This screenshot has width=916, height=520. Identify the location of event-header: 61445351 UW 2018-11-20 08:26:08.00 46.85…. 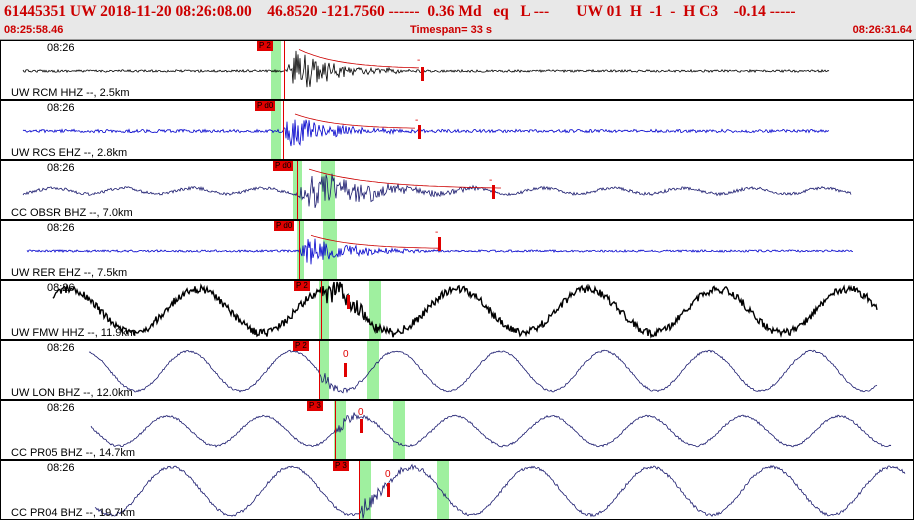
(458, 20).